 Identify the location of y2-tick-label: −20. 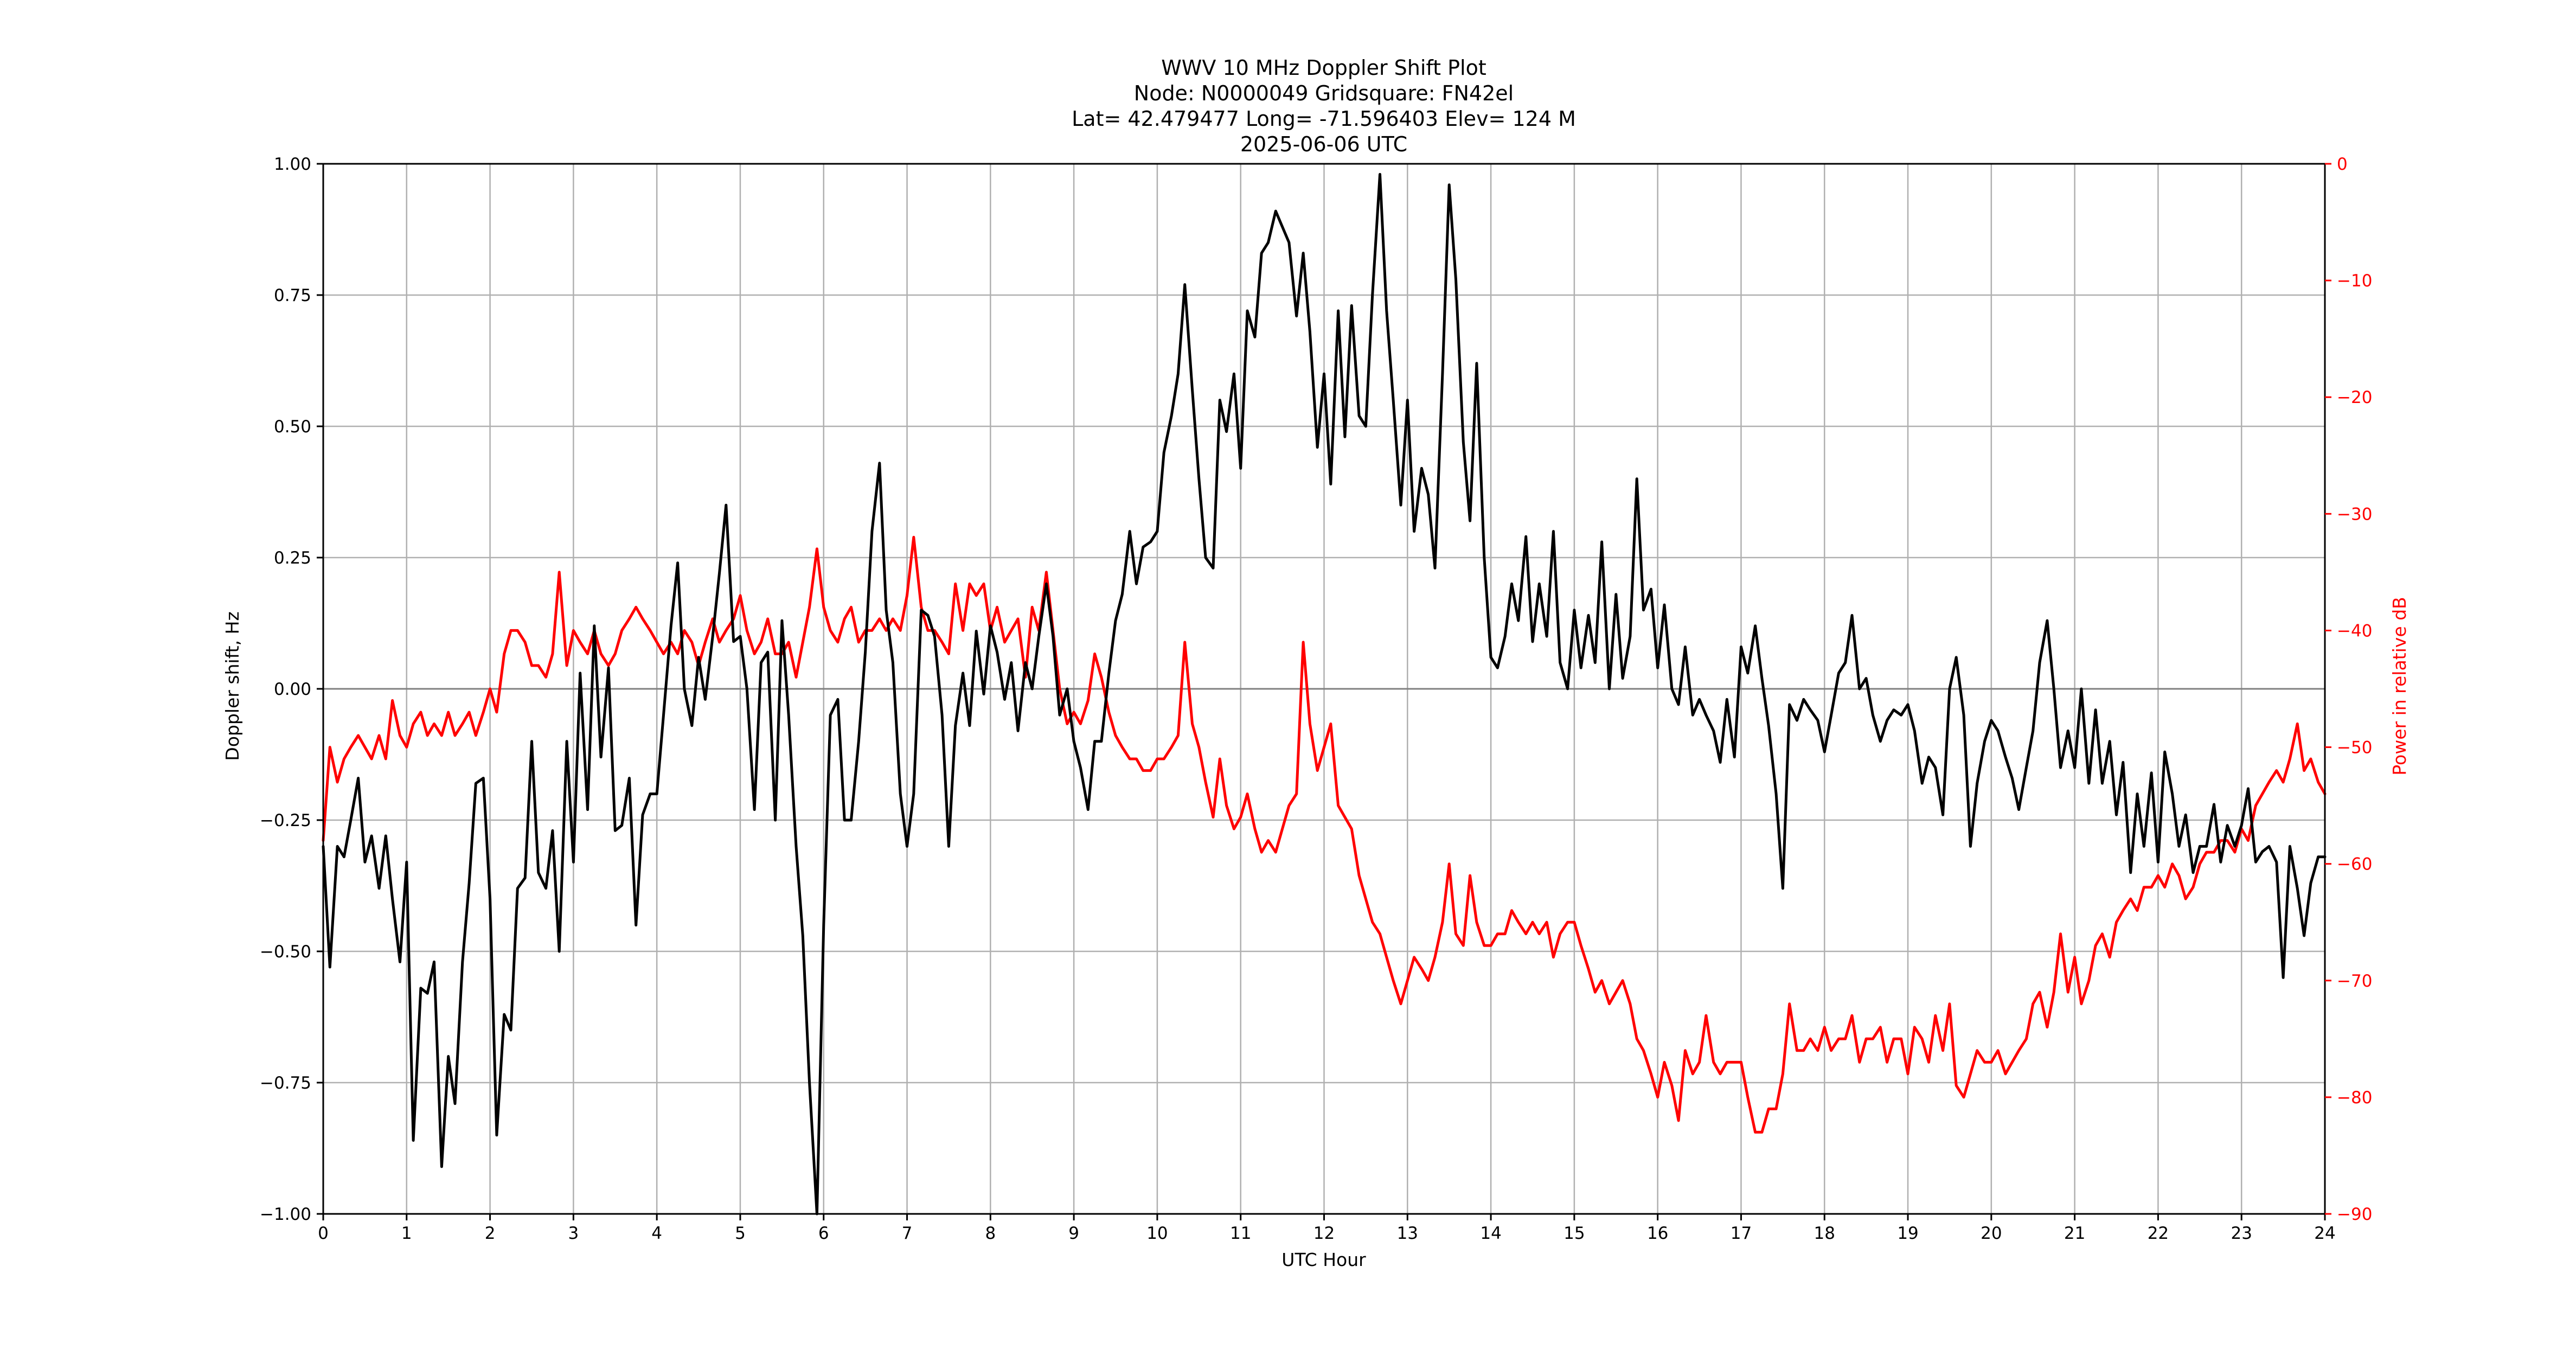
(2354, 397).